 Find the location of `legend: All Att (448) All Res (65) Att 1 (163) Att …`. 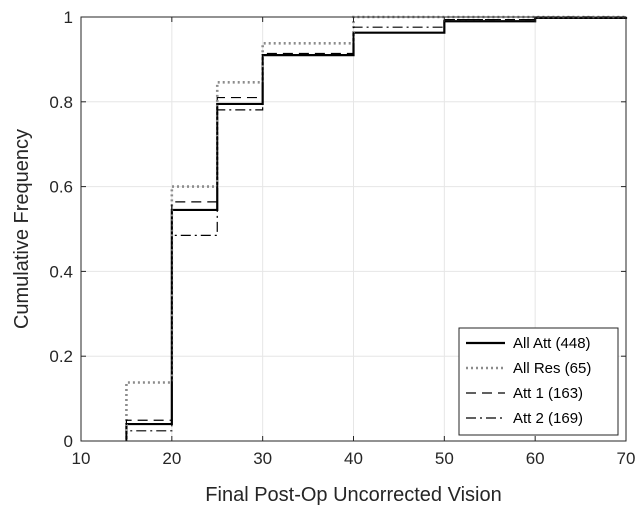

legend: All Att (448) All Res (65) Att 1 (163) Att … is located at coordinates (538, 381).